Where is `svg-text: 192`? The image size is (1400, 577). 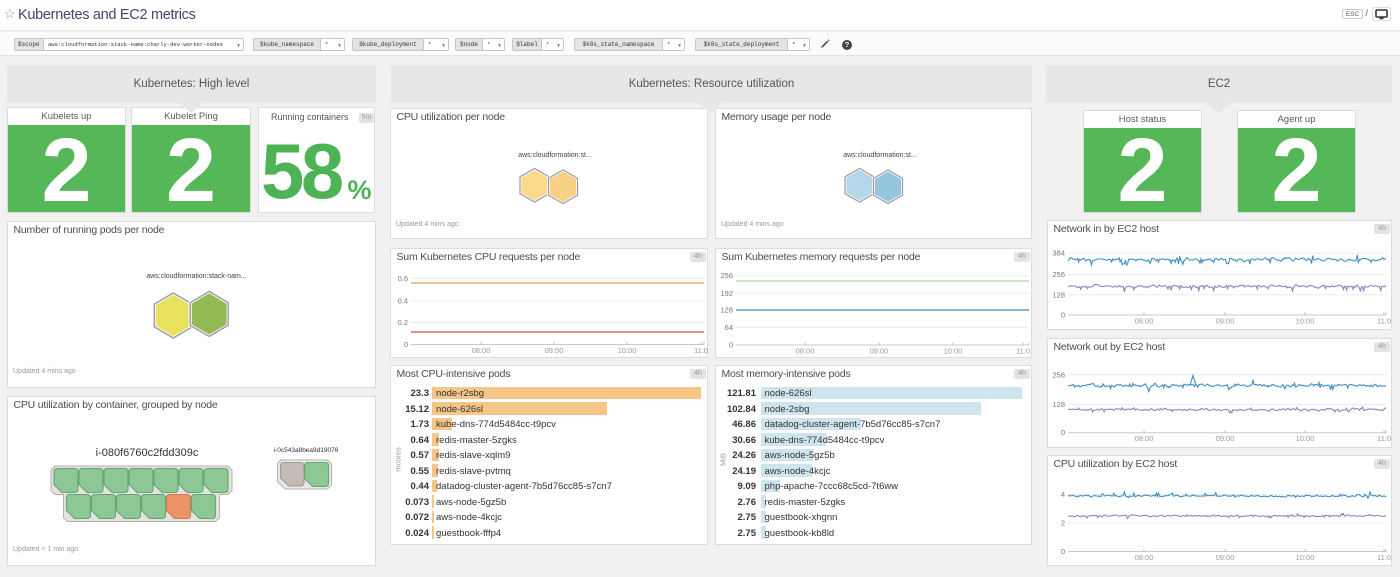 svg-text: 192 is located at coordinates (726, 293).